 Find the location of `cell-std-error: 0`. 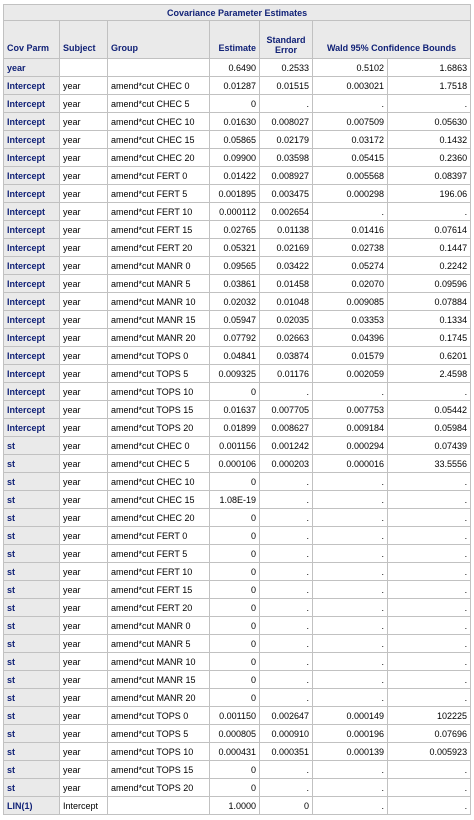

cell-std-error: 0 is located at coordinates (286, 805).